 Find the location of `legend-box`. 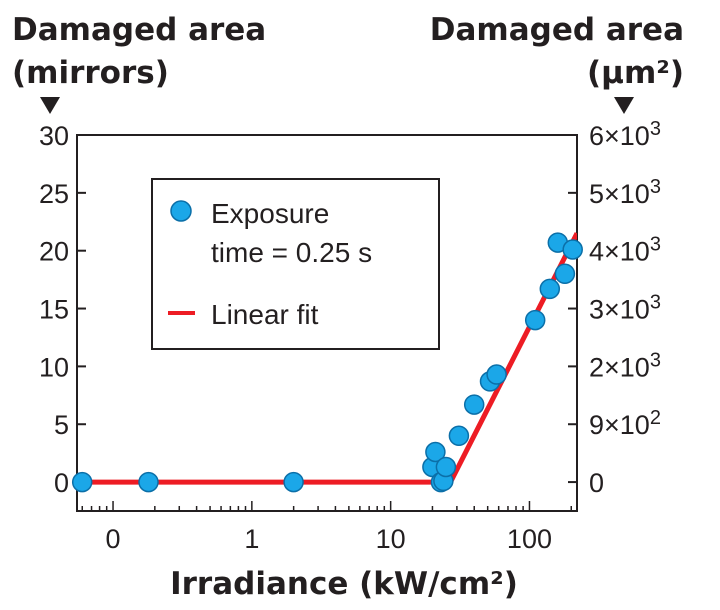

legend-box is located at coordinates (295, 264).